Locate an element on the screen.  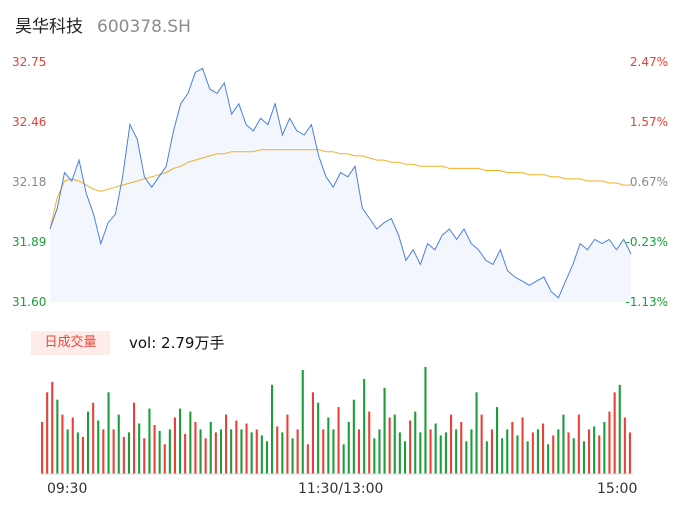
price-tick-label: 31.89 is located at coordinates (29, 242).